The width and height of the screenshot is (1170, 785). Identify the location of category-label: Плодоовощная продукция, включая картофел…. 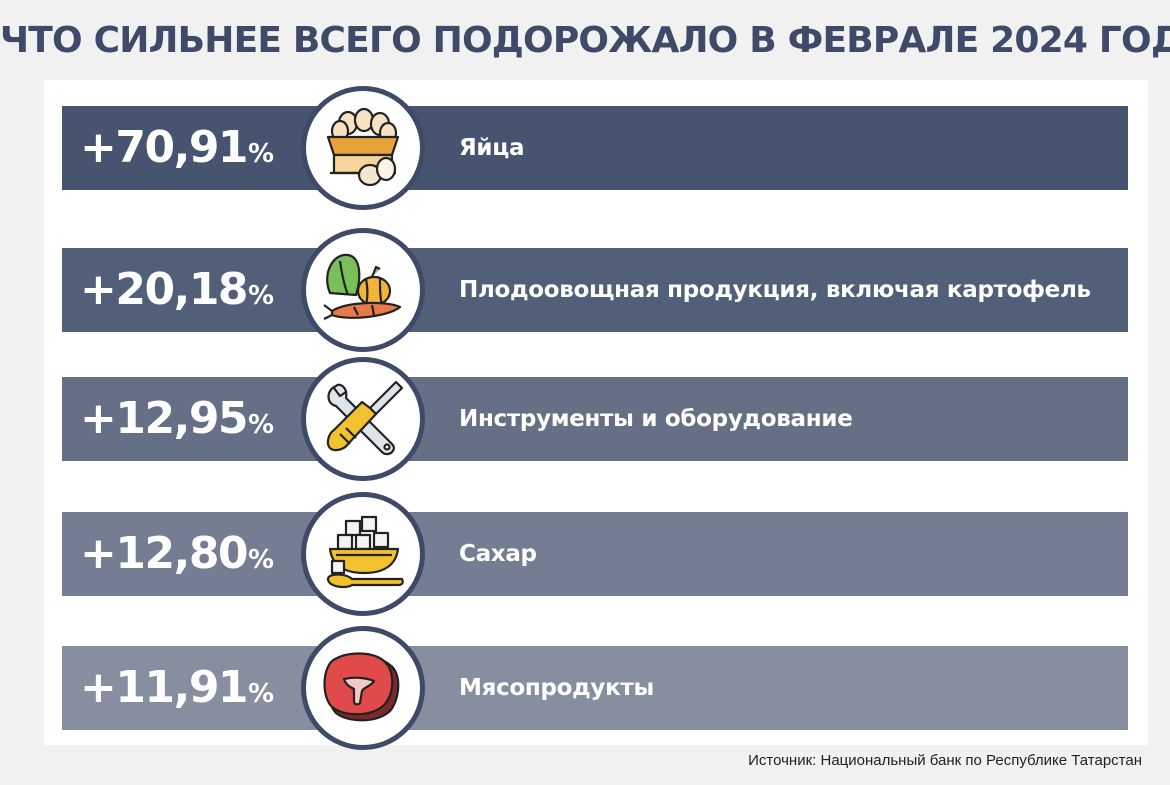
(775, 290).